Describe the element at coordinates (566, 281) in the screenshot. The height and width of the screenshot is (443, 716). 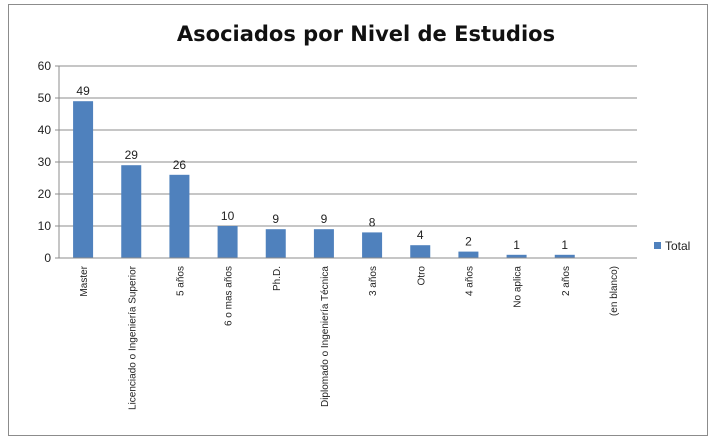
I see `x-tick-label: 2 años` at that location.